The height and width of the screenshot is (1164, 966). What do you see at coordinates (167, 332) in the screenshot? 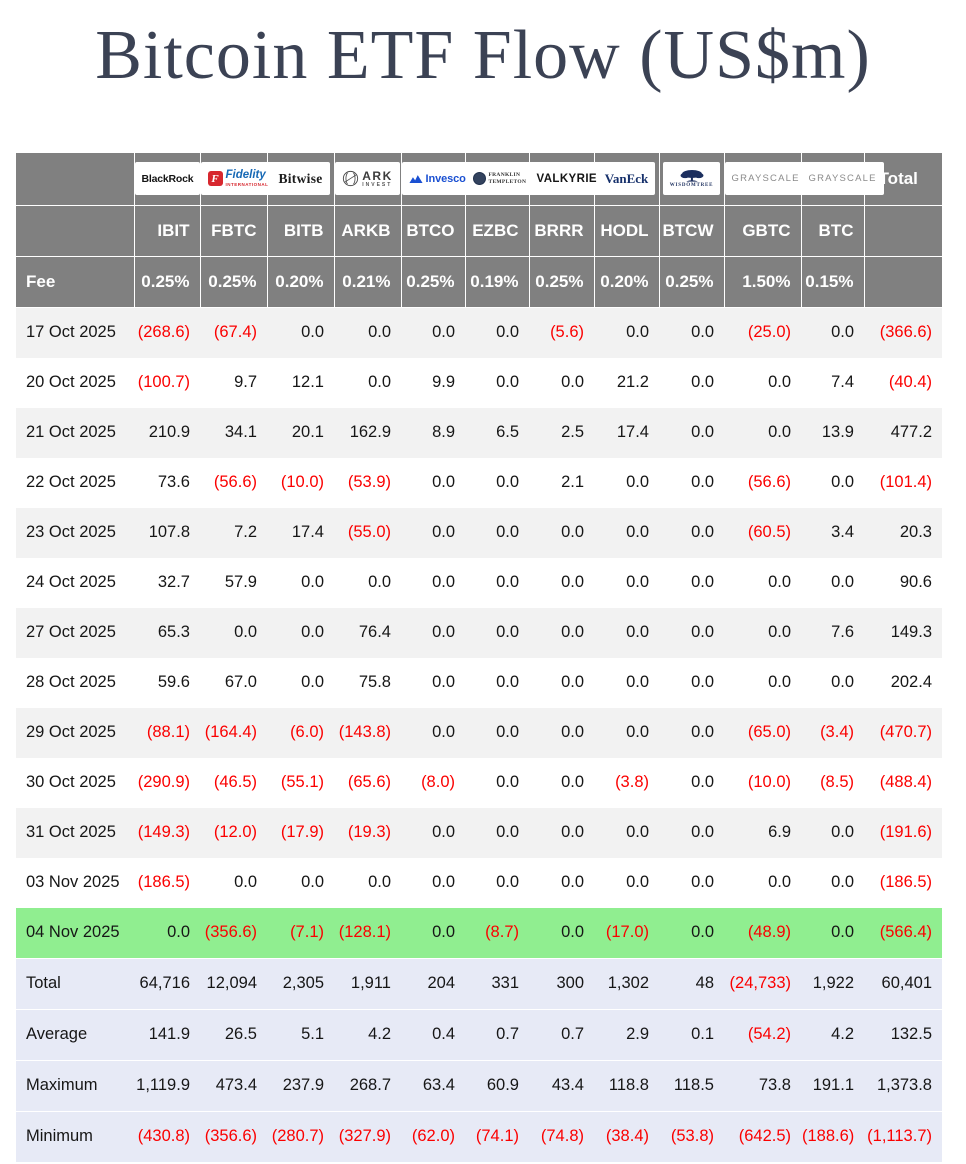
I see `flow-cell: (268.6)` at bounding box center [167, 332].